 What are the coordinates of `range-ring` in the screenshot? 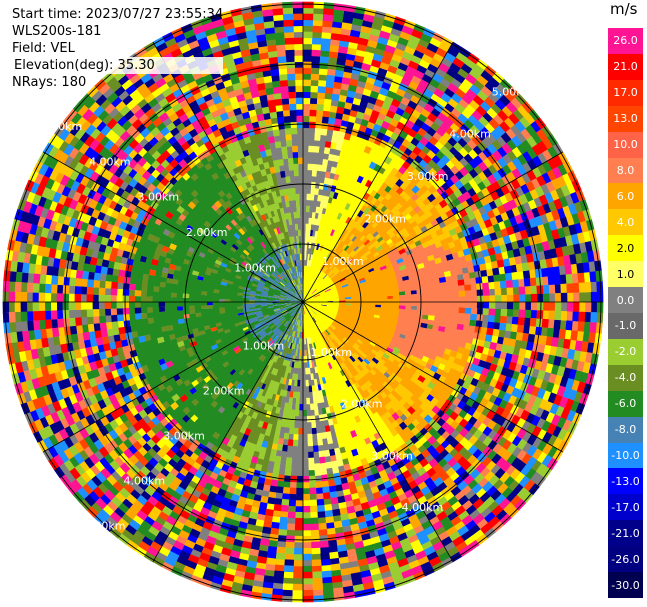 It's located at (303, 302).